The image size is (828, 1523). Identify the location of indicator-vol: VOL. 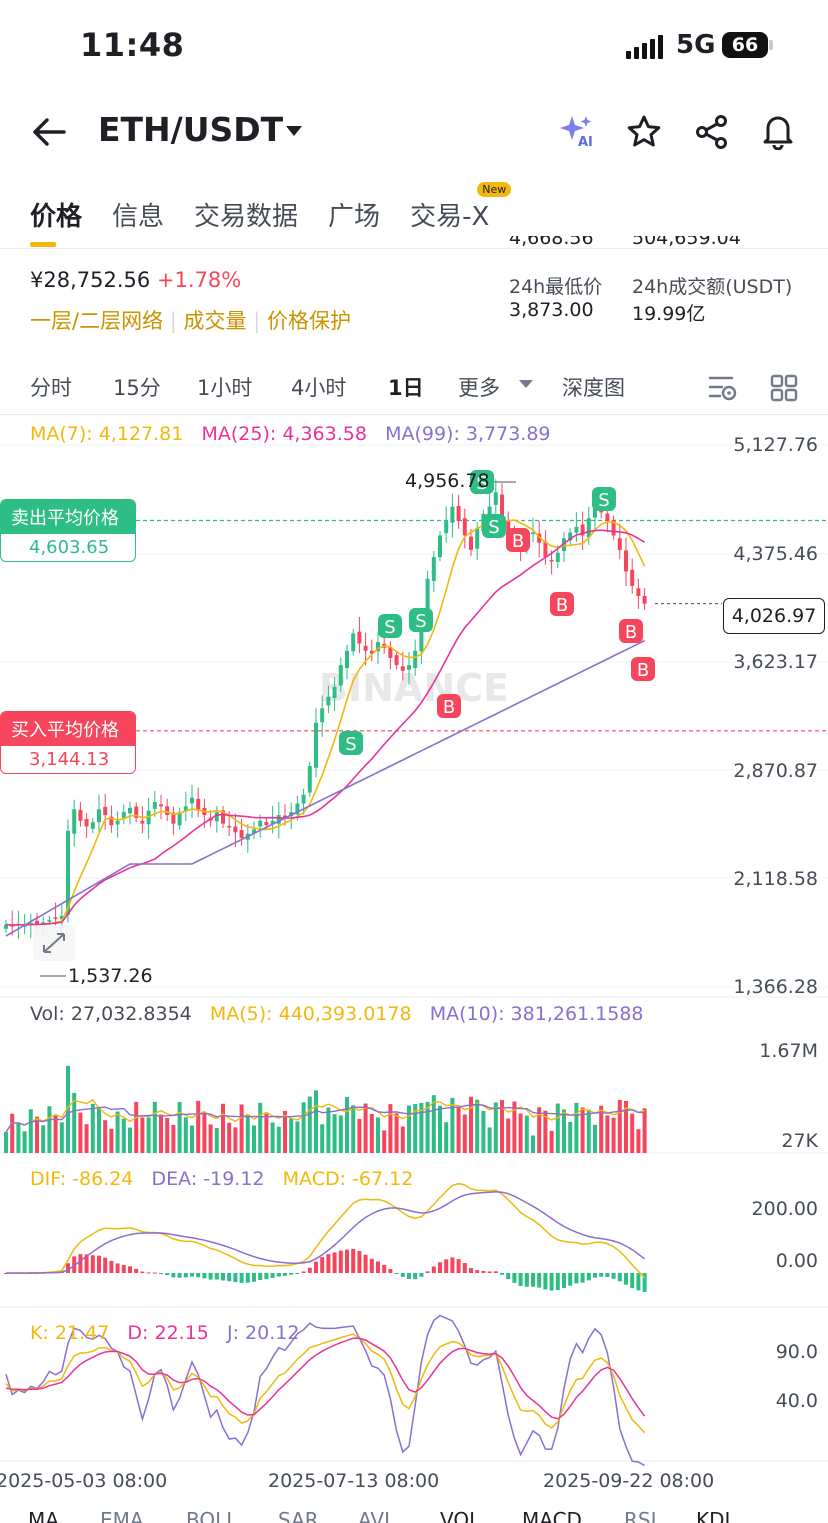
(460, 1515).